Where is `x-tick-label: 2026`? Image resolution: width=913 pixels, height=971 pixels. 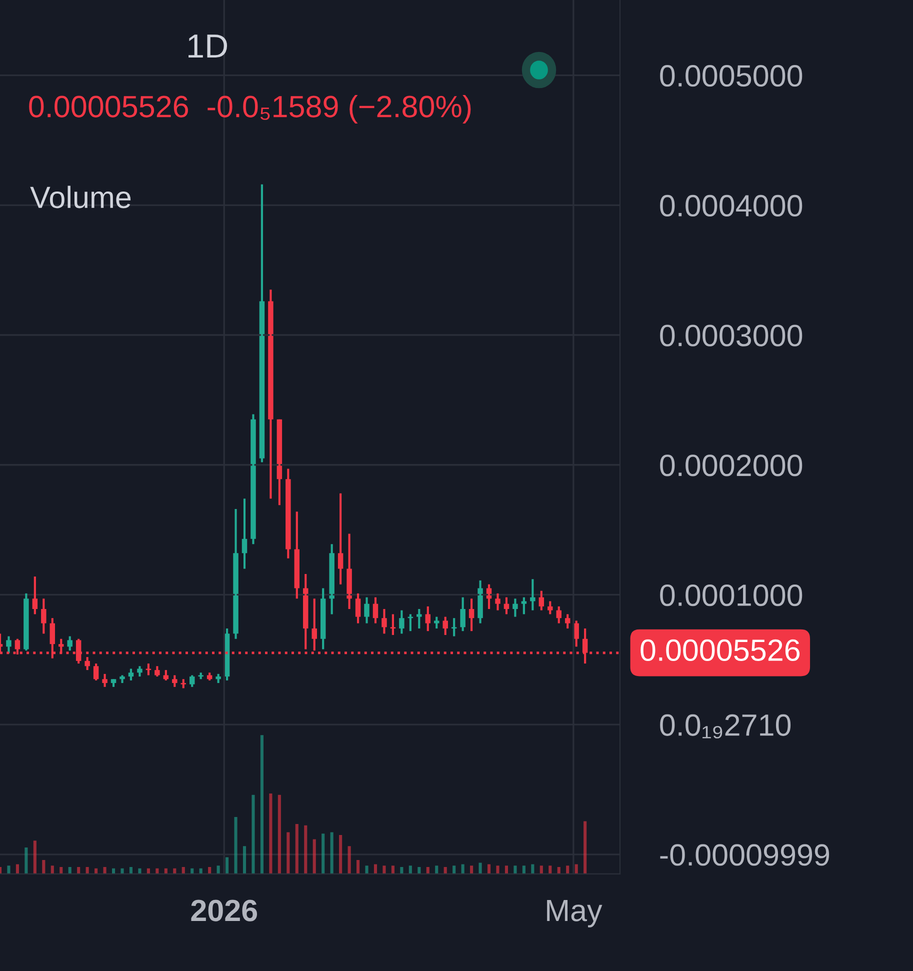 x-tick-label: 2026 is located at coordinates (224, 911).